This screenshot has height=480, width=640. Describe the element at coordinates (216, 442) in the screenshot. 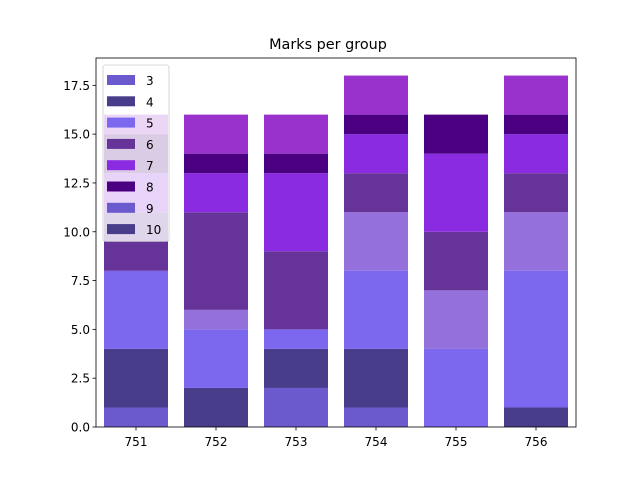

I see `x-tick-label: 752` at that location.